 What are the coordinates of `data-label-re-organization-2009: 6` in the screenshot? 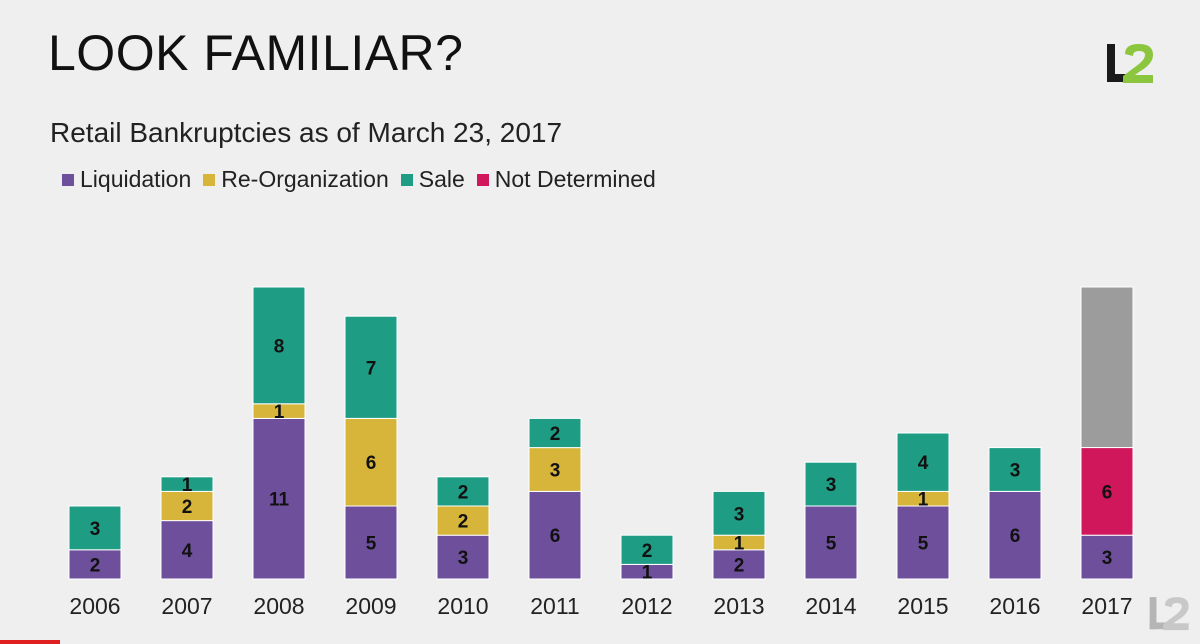 It's located at (371, 463).